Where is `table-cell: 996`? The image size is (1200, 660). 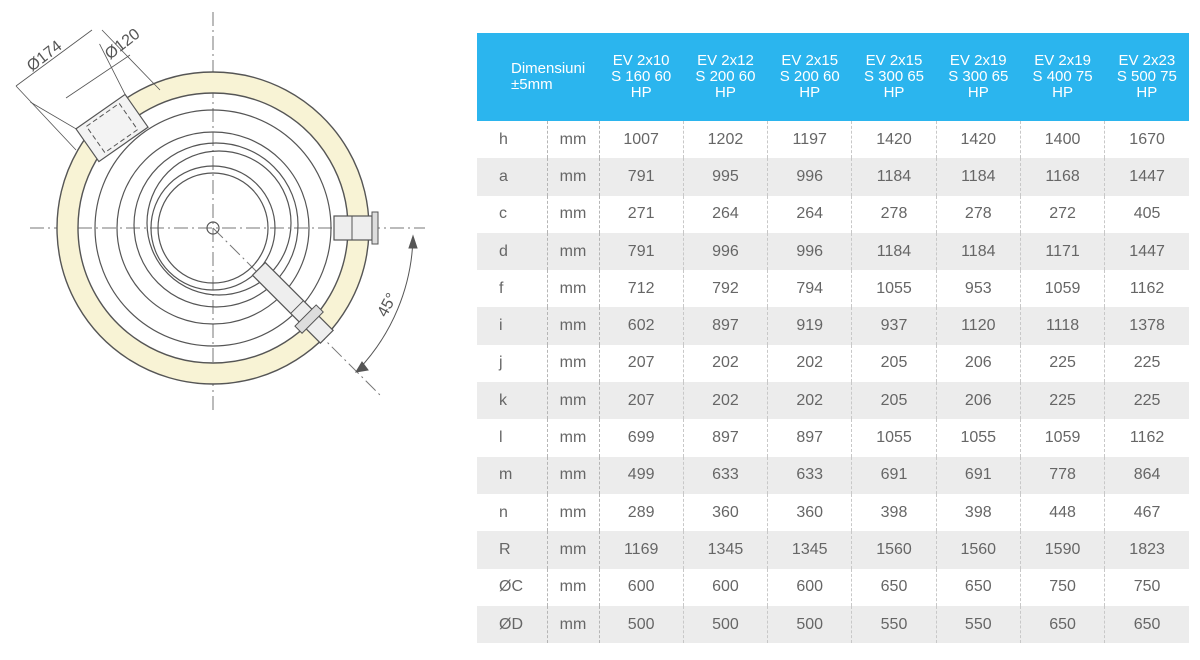
table-cell: 996 is located at coordinates (810, 251).